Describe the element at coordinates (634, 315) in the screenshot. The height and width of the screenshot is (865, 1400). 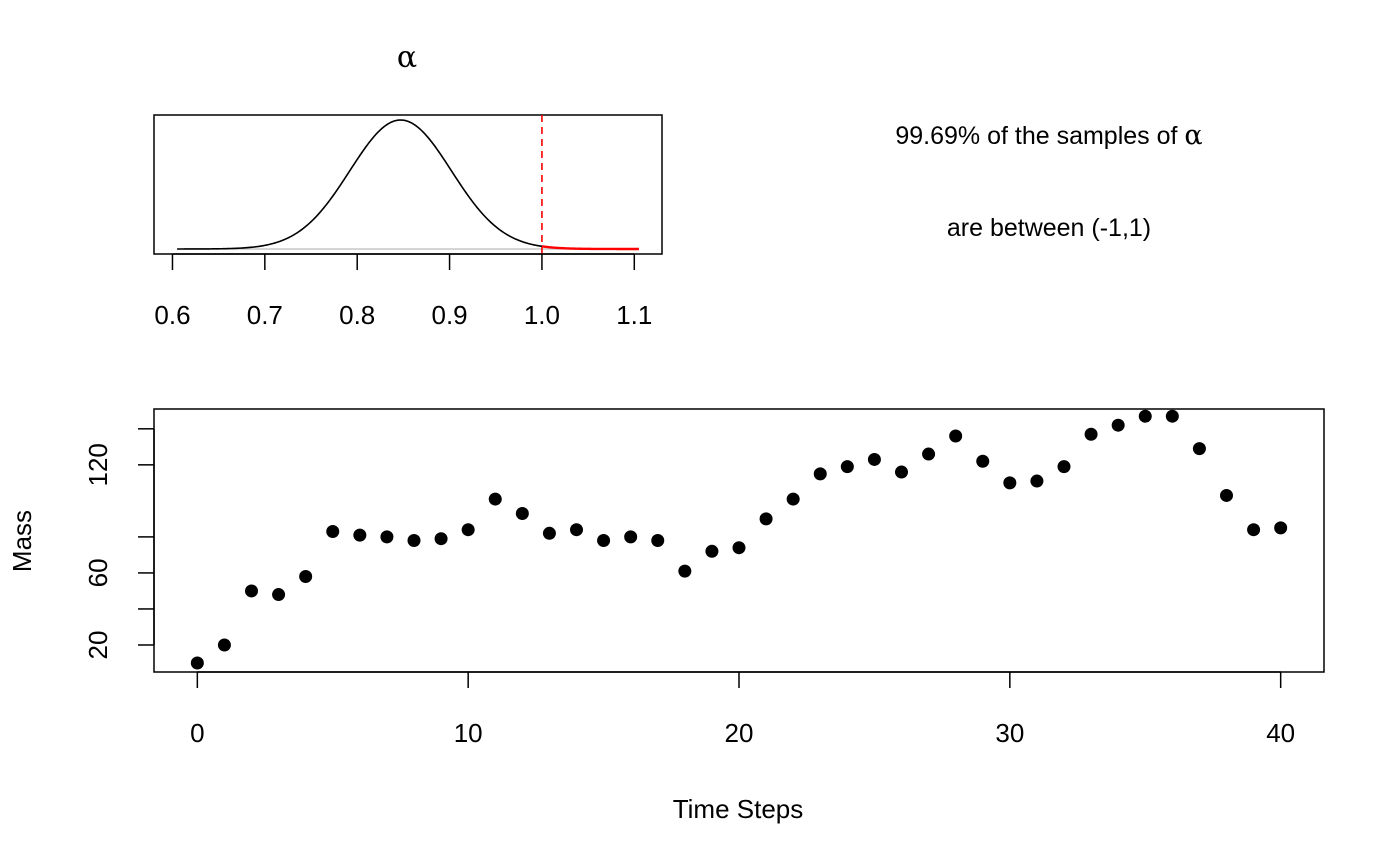
I see `density-x-tick-label: 1.1` at that location.